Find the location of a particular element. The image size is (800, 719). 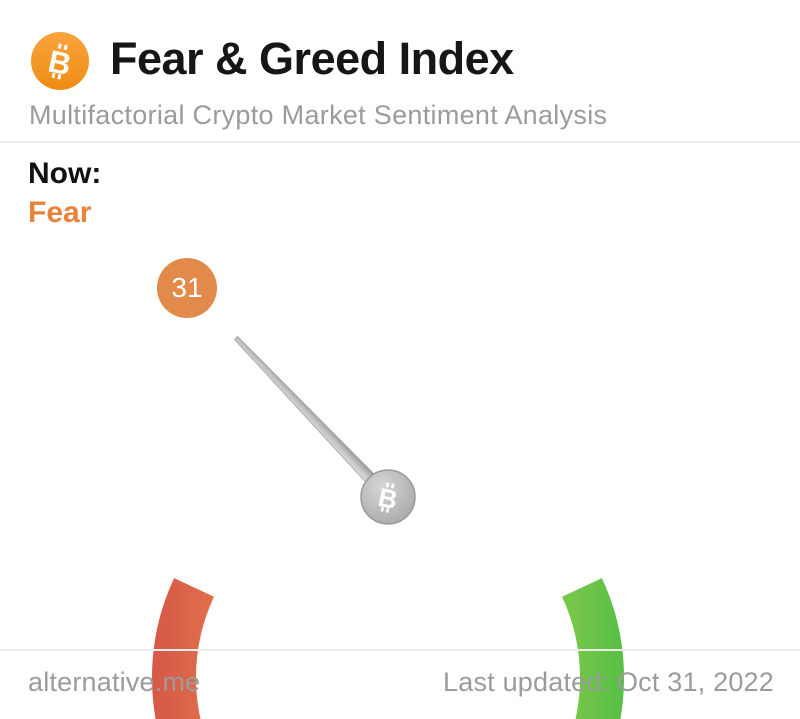

value-text: 31 is located at coordinates (187, 287).